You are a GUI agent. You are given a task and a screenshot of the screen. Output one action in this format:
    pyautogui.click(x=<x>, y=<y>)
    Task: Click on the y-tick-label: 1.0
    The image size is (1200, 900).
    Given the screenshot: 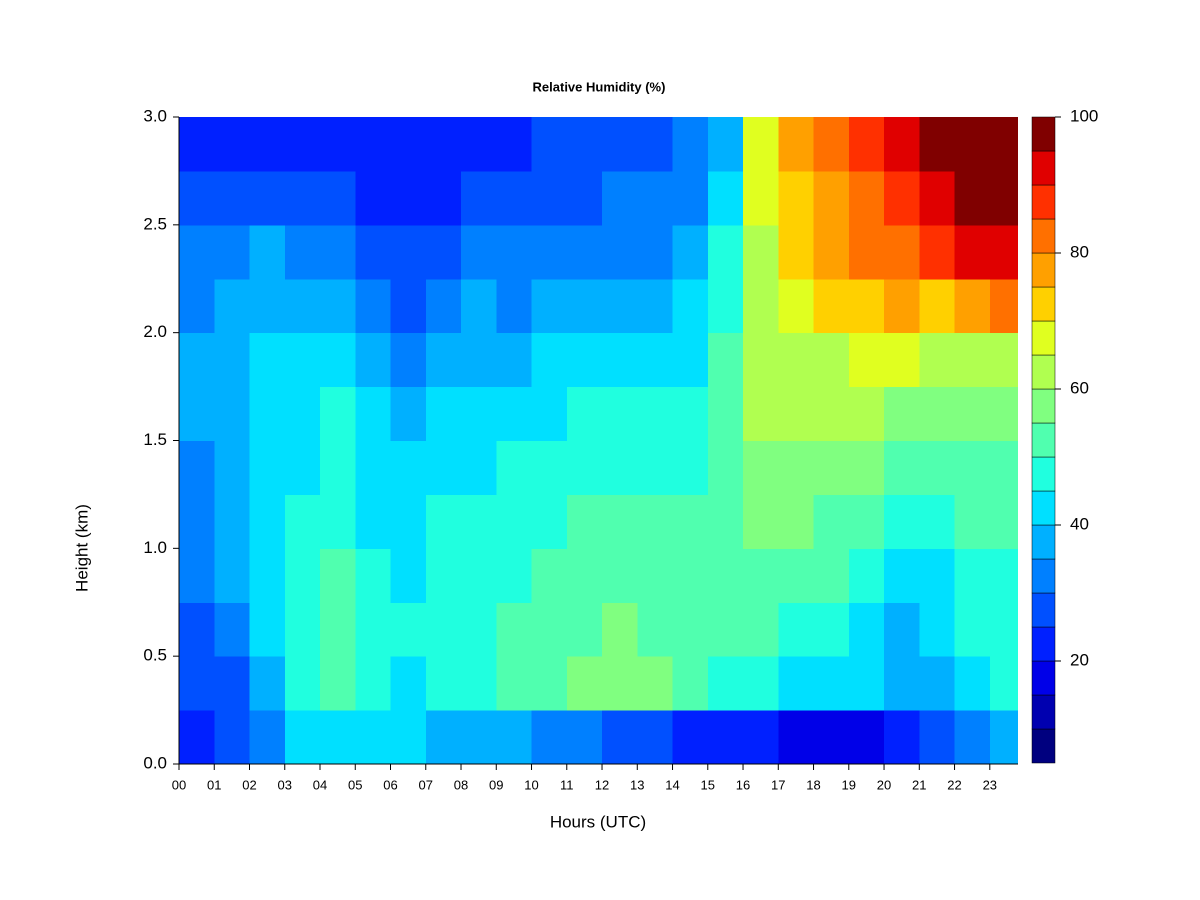 What is the action you would take?
    pyautogui.click(x=155, y=547)
    